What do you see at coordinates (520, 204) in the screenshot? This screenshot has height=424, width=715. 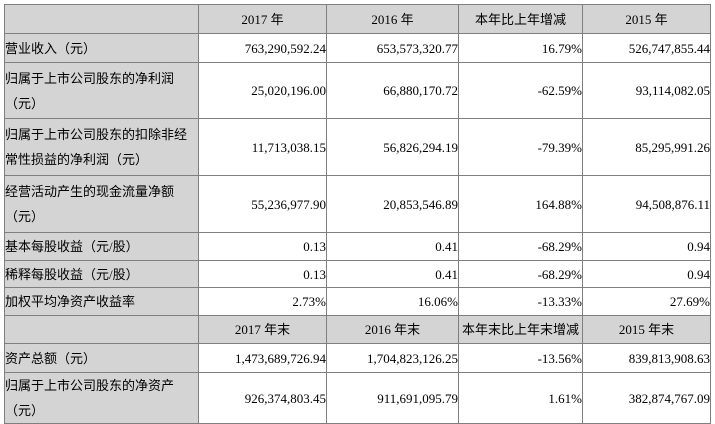 I see `value-cell: 164.88%` at bounding box center [520, 204].